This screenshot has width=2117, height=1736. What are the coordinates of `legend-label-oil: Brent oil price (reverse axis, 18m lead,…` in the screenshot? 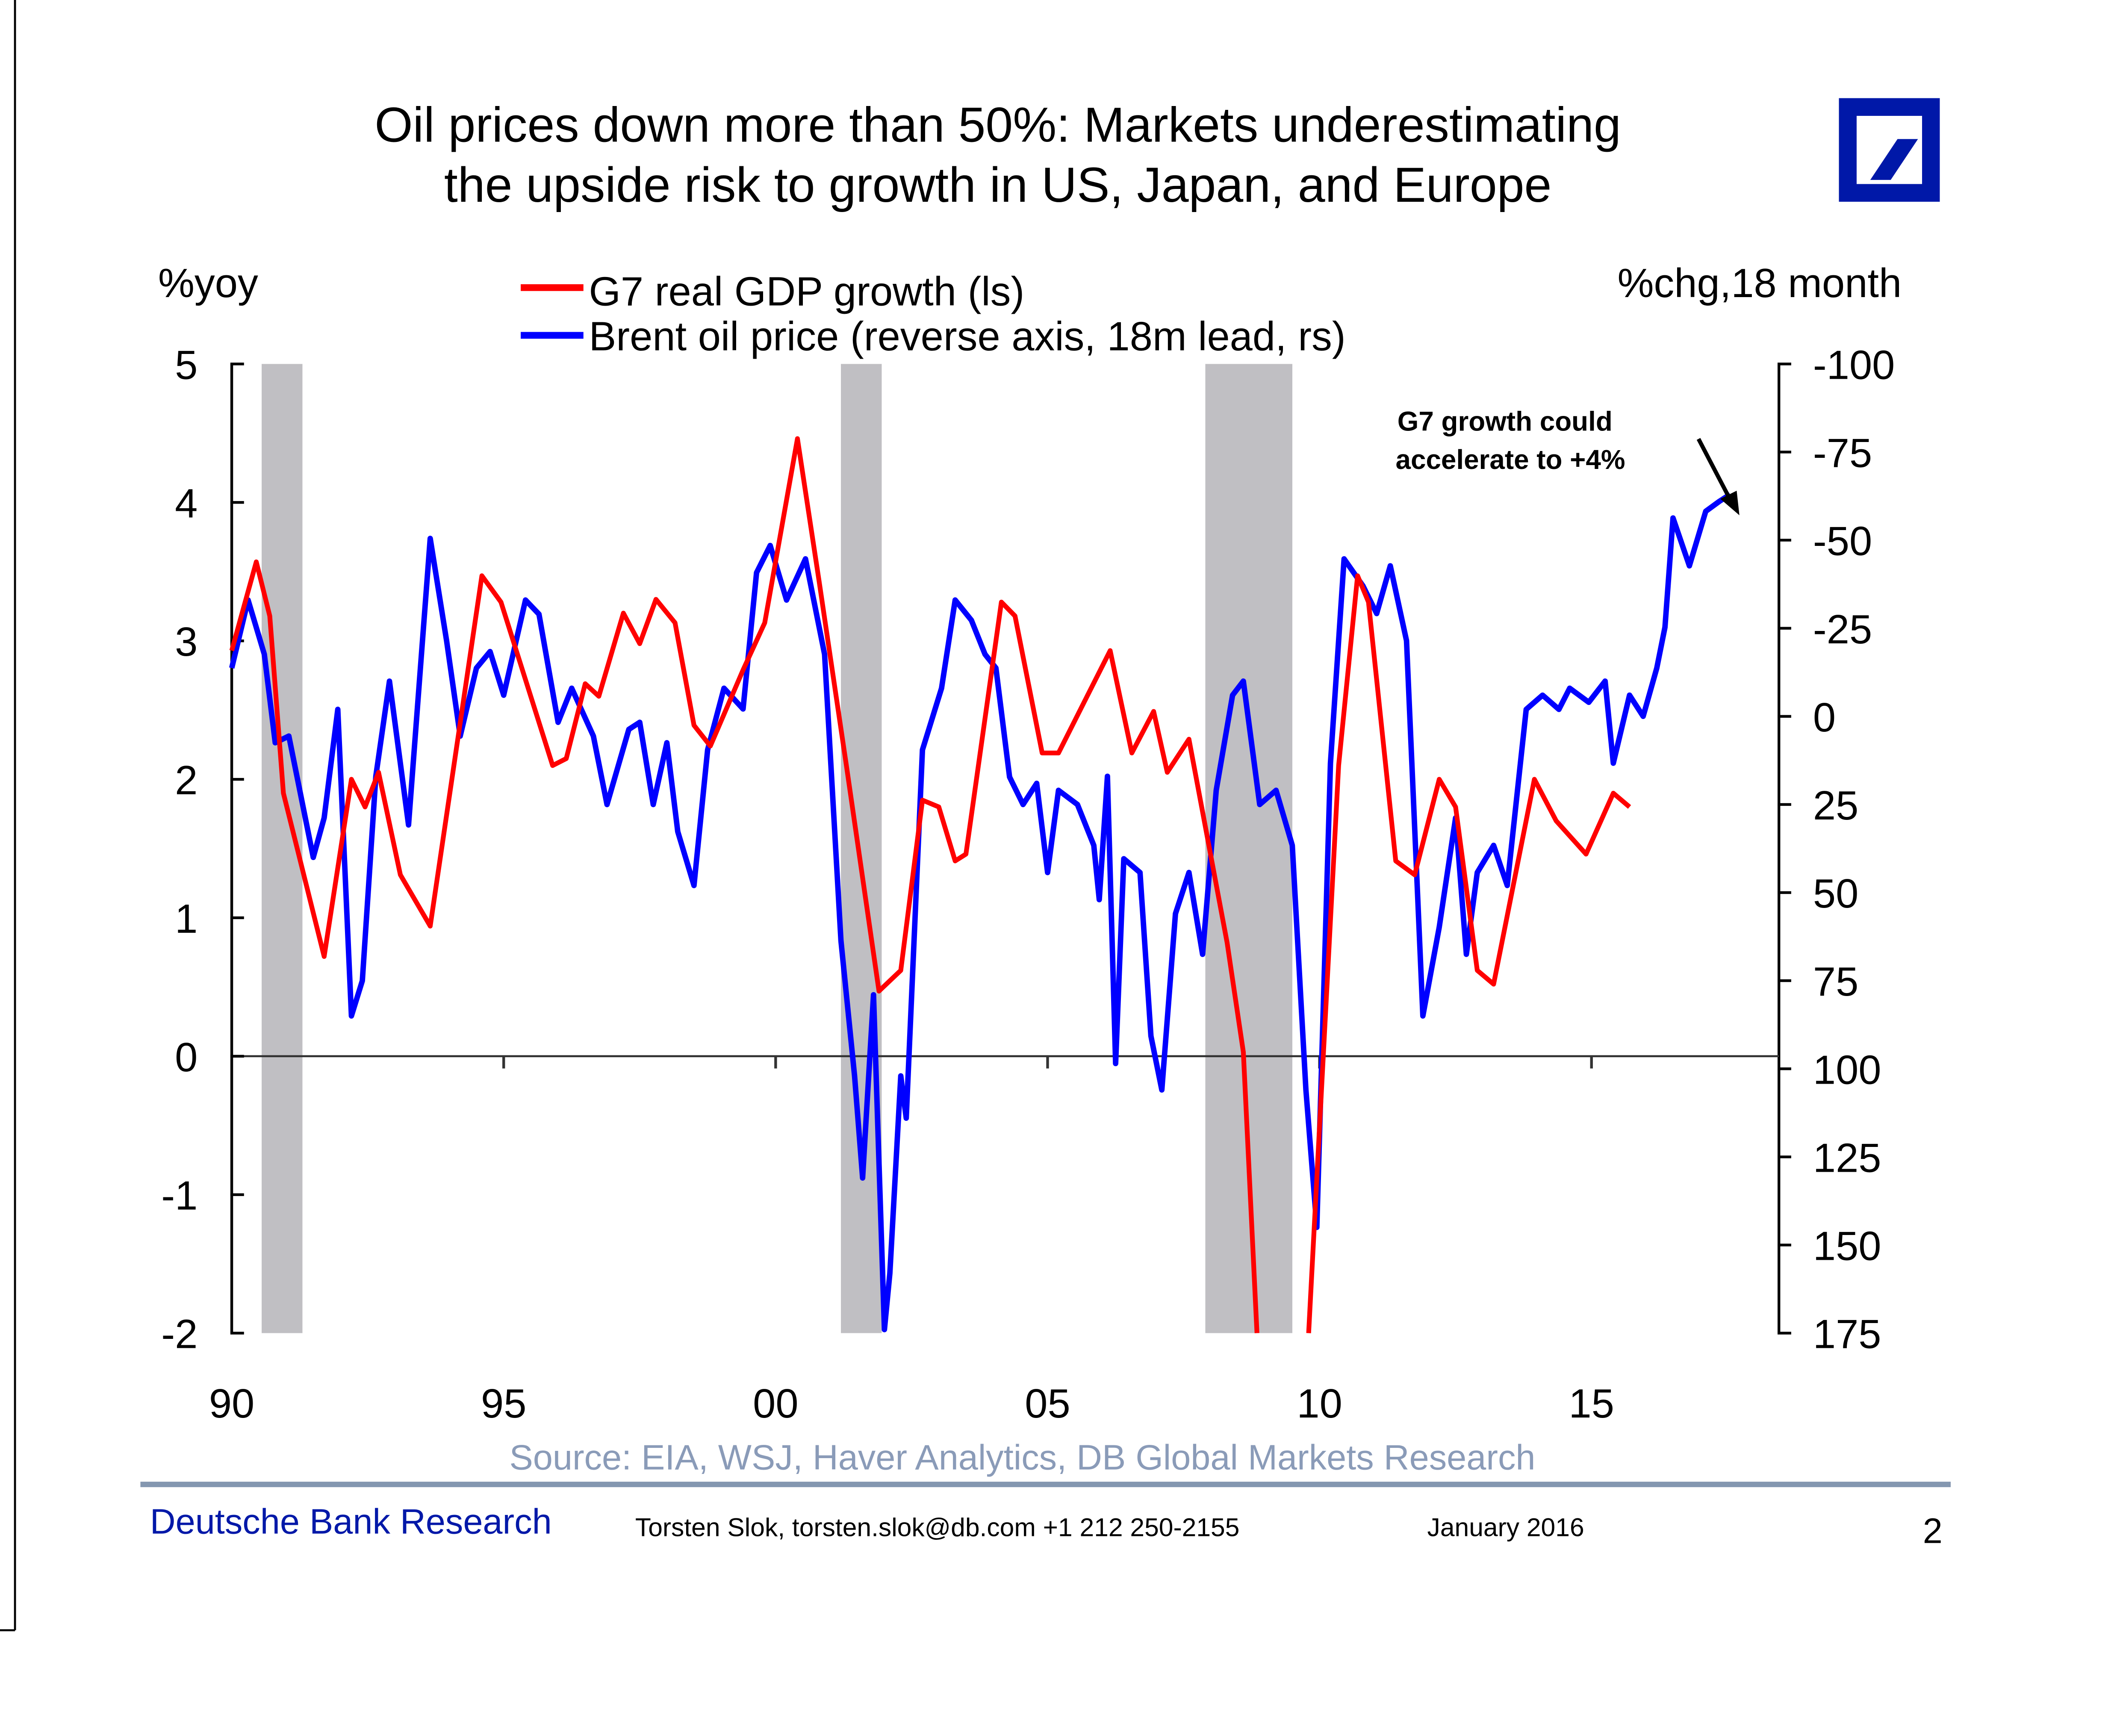 It's located at (968, 336).